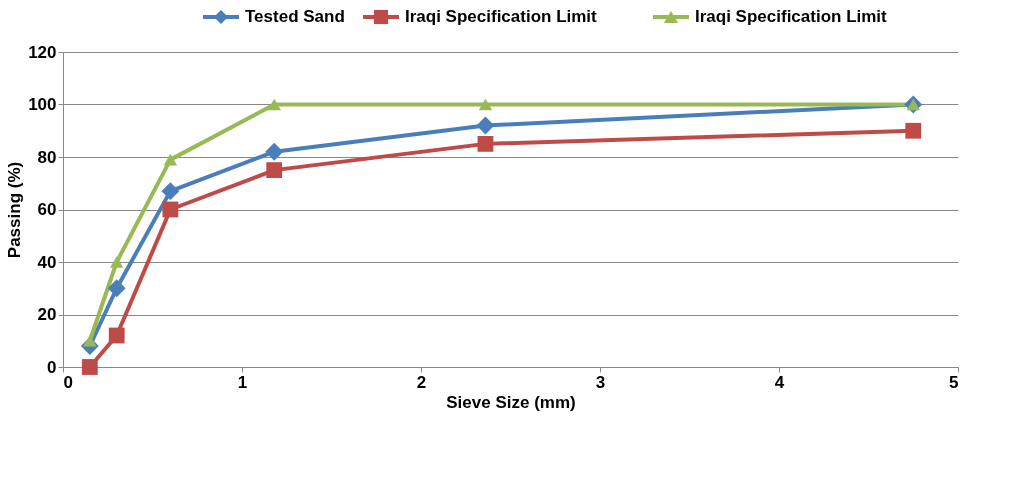 The width and height of the screenshot is (1013, 482). I want to click on legend-label: Tested Sand, so click(295, 16).